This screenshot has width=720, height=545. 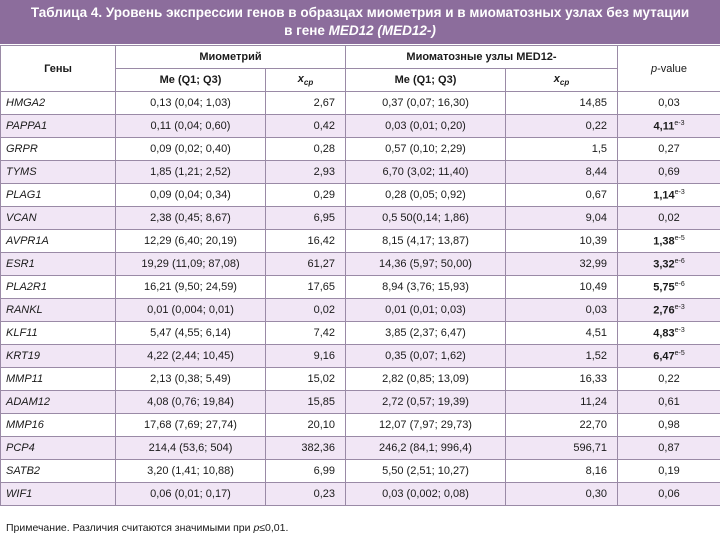 I want to click on gene-cell: SATB2, so click(x=58, y=471).